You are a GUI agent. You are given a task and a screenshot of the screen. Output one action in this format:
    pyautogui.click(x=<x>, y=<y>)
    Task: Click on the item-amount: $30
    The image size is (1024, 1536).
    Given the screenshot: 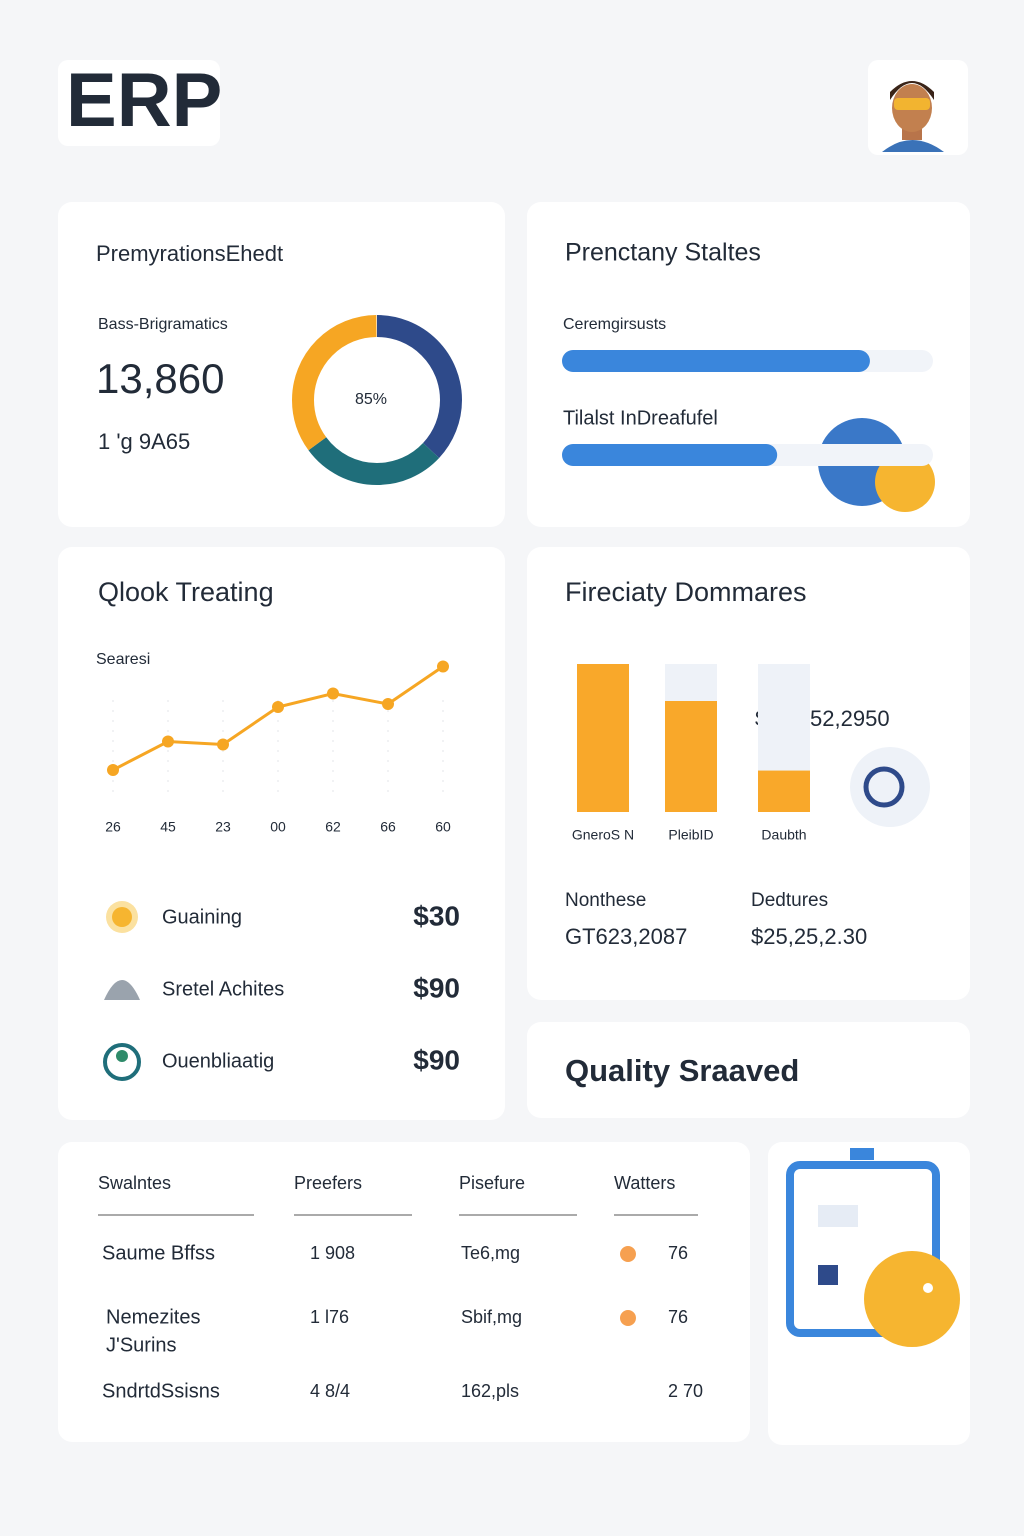 What is the action you would take?
    pyautogui.click(x=436, y=915)
    